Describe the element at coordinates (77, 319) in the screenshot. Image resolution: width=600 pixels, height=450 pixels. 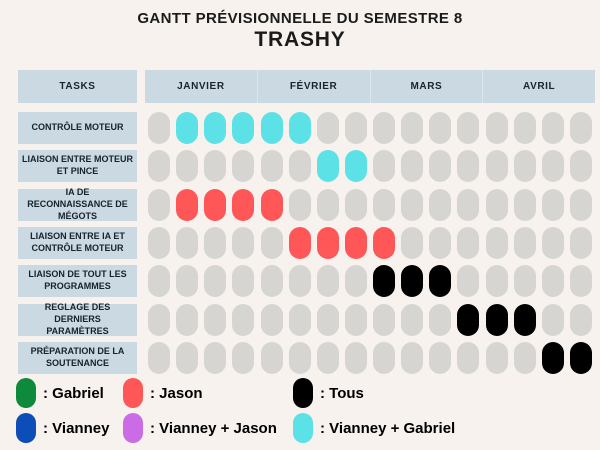
I see `task-label: REGLAGE DES DERNIERS PARAMÈTRES` at that location.